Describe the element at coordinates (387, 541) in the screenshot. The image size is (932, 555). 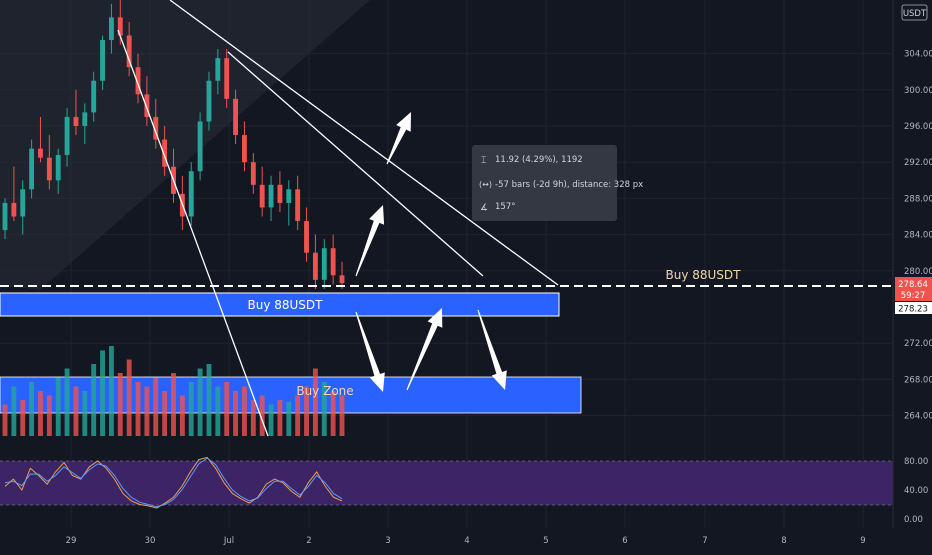
I see `time-tick-4: 3` at that location.